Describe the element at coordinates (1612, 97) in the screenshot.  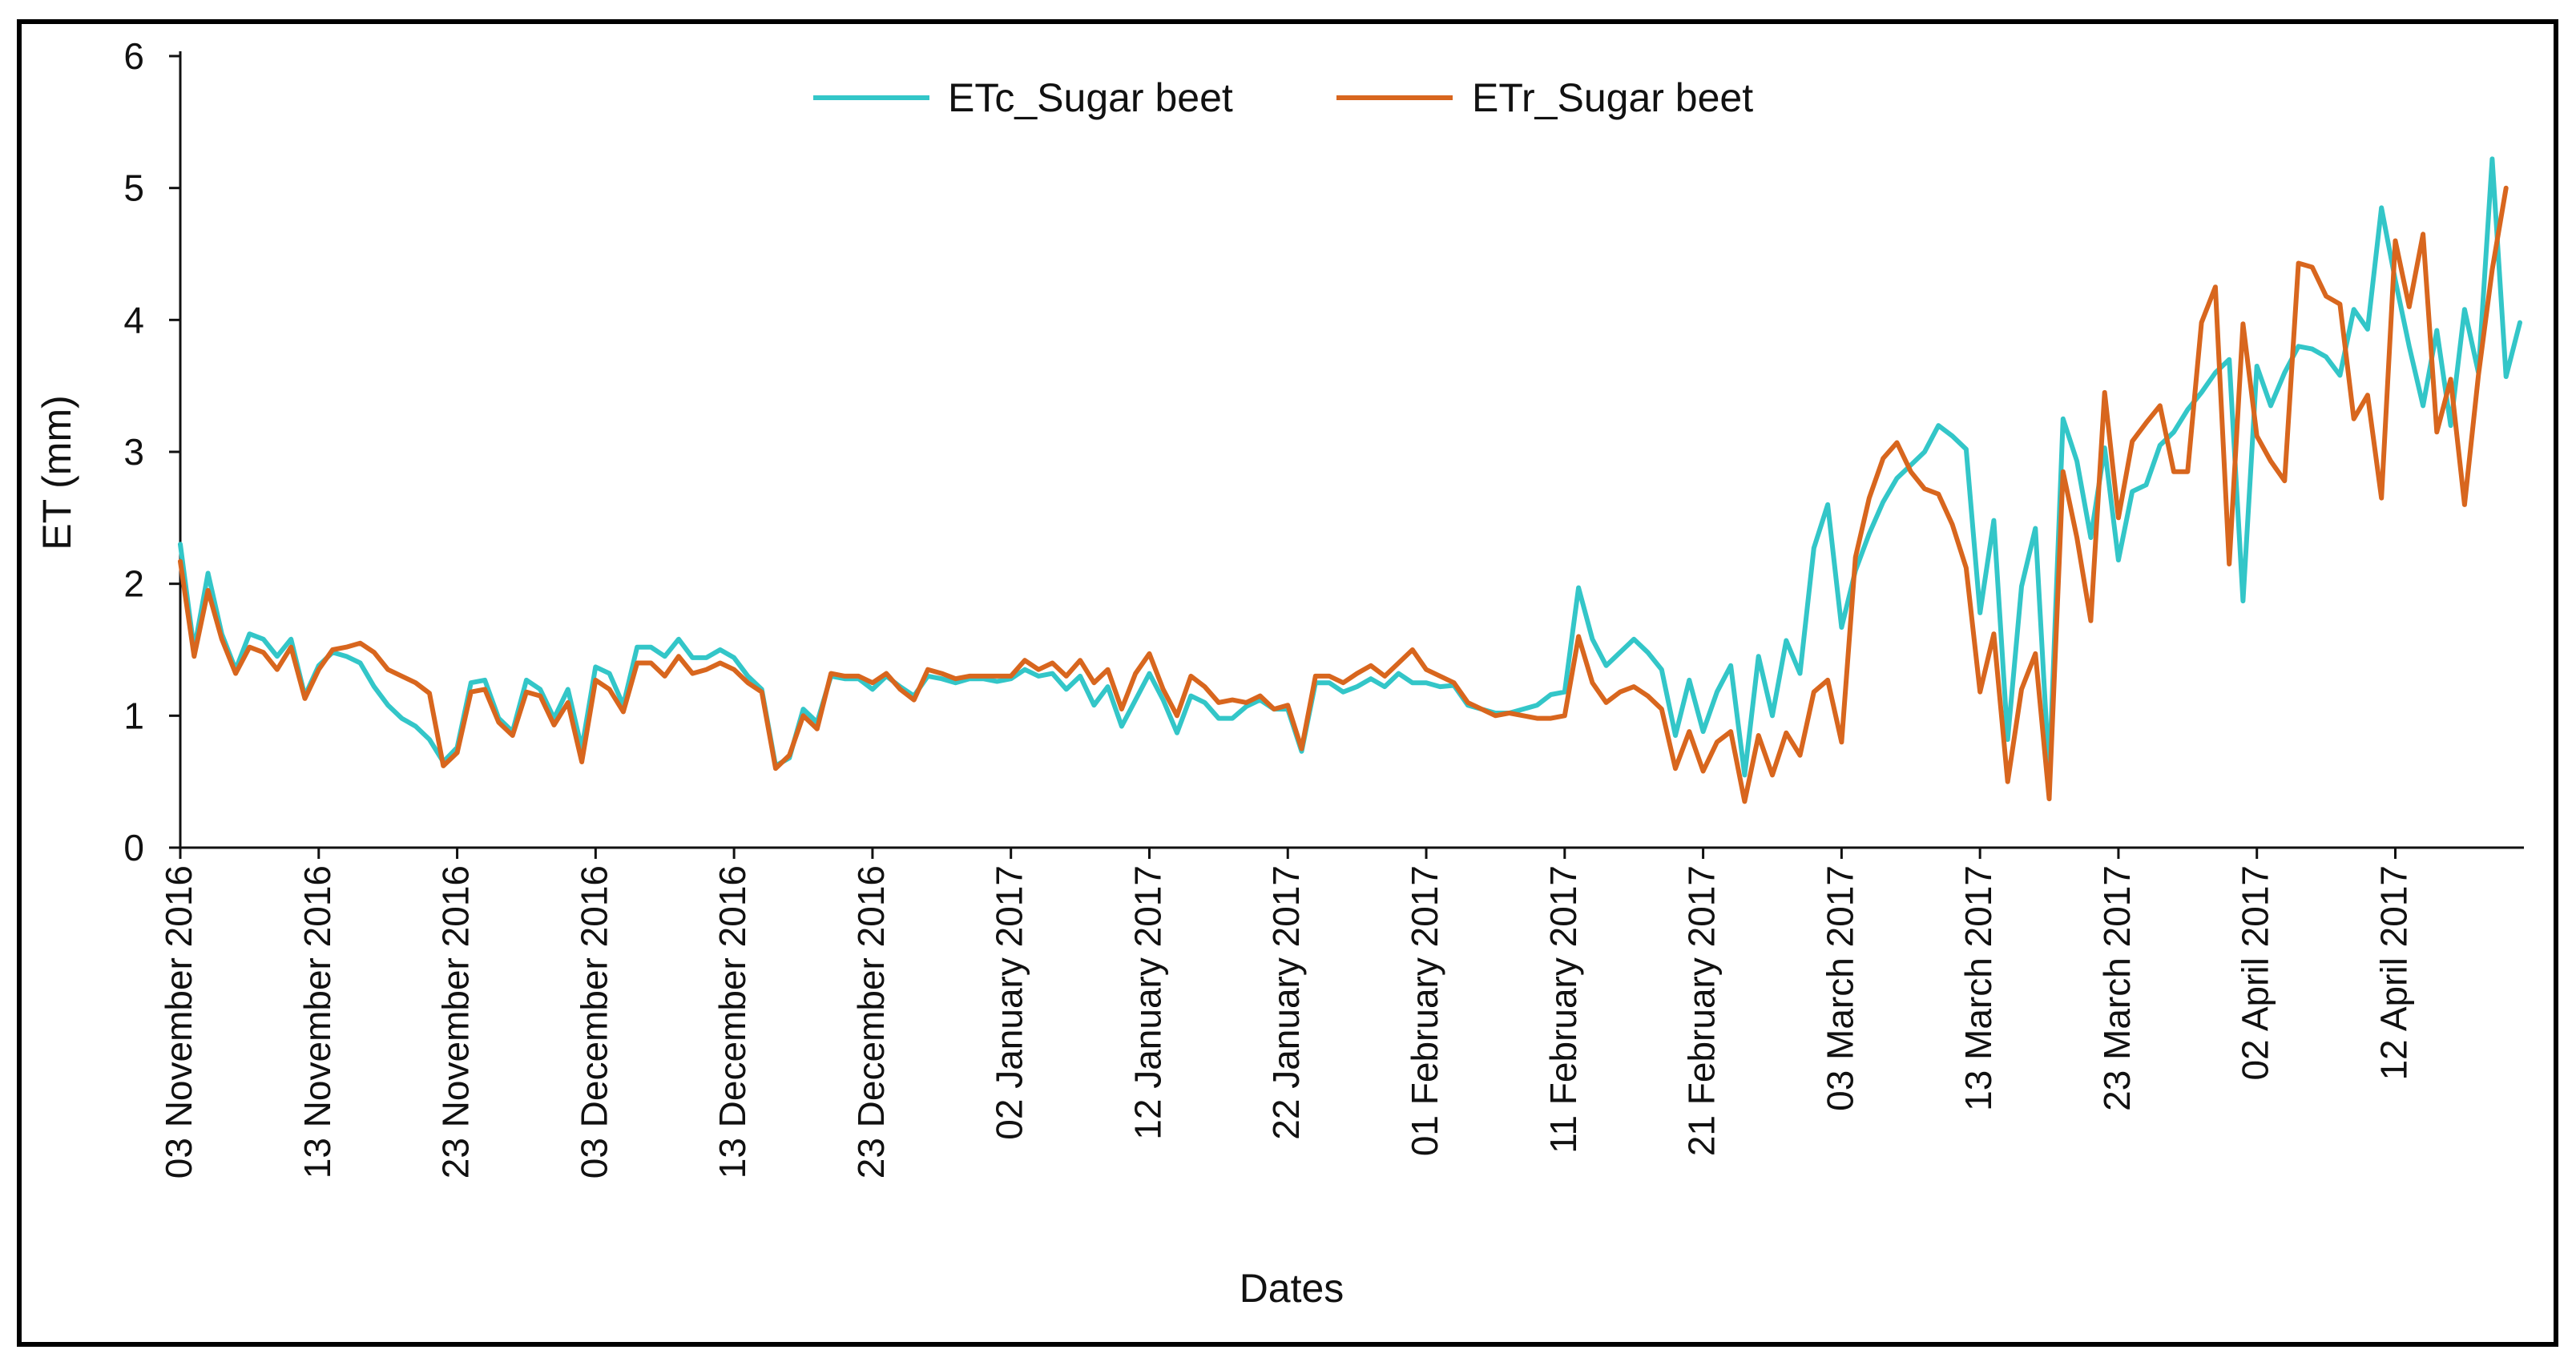
I see `legend-label-etr: ETr_Sugar beet` at that location.